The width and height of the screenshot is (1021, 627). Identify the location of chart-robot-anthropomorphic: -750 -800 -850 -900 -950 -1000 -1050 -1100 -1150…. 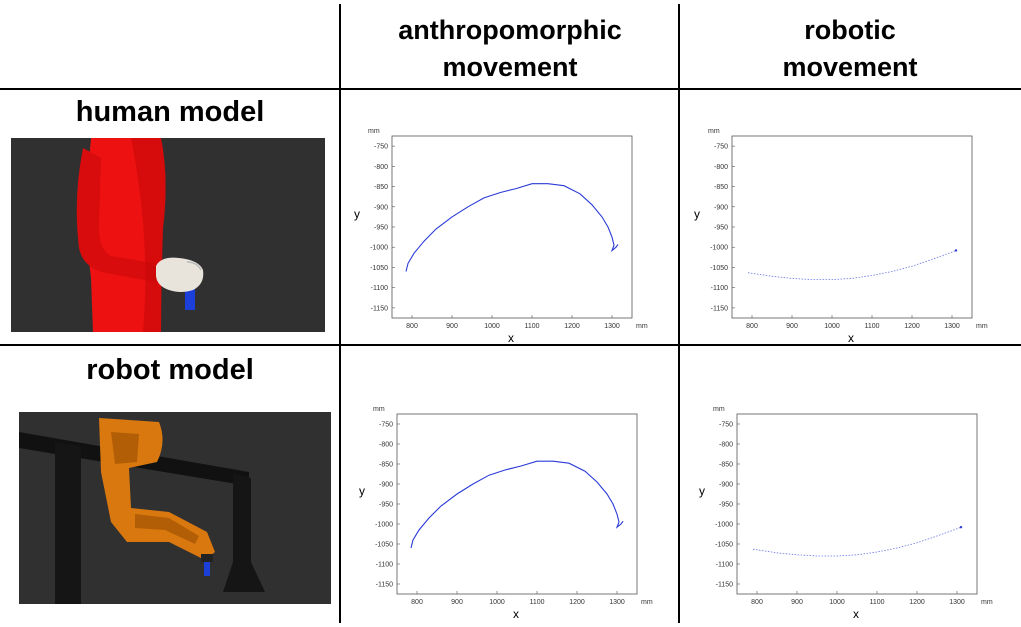
(505, 511).